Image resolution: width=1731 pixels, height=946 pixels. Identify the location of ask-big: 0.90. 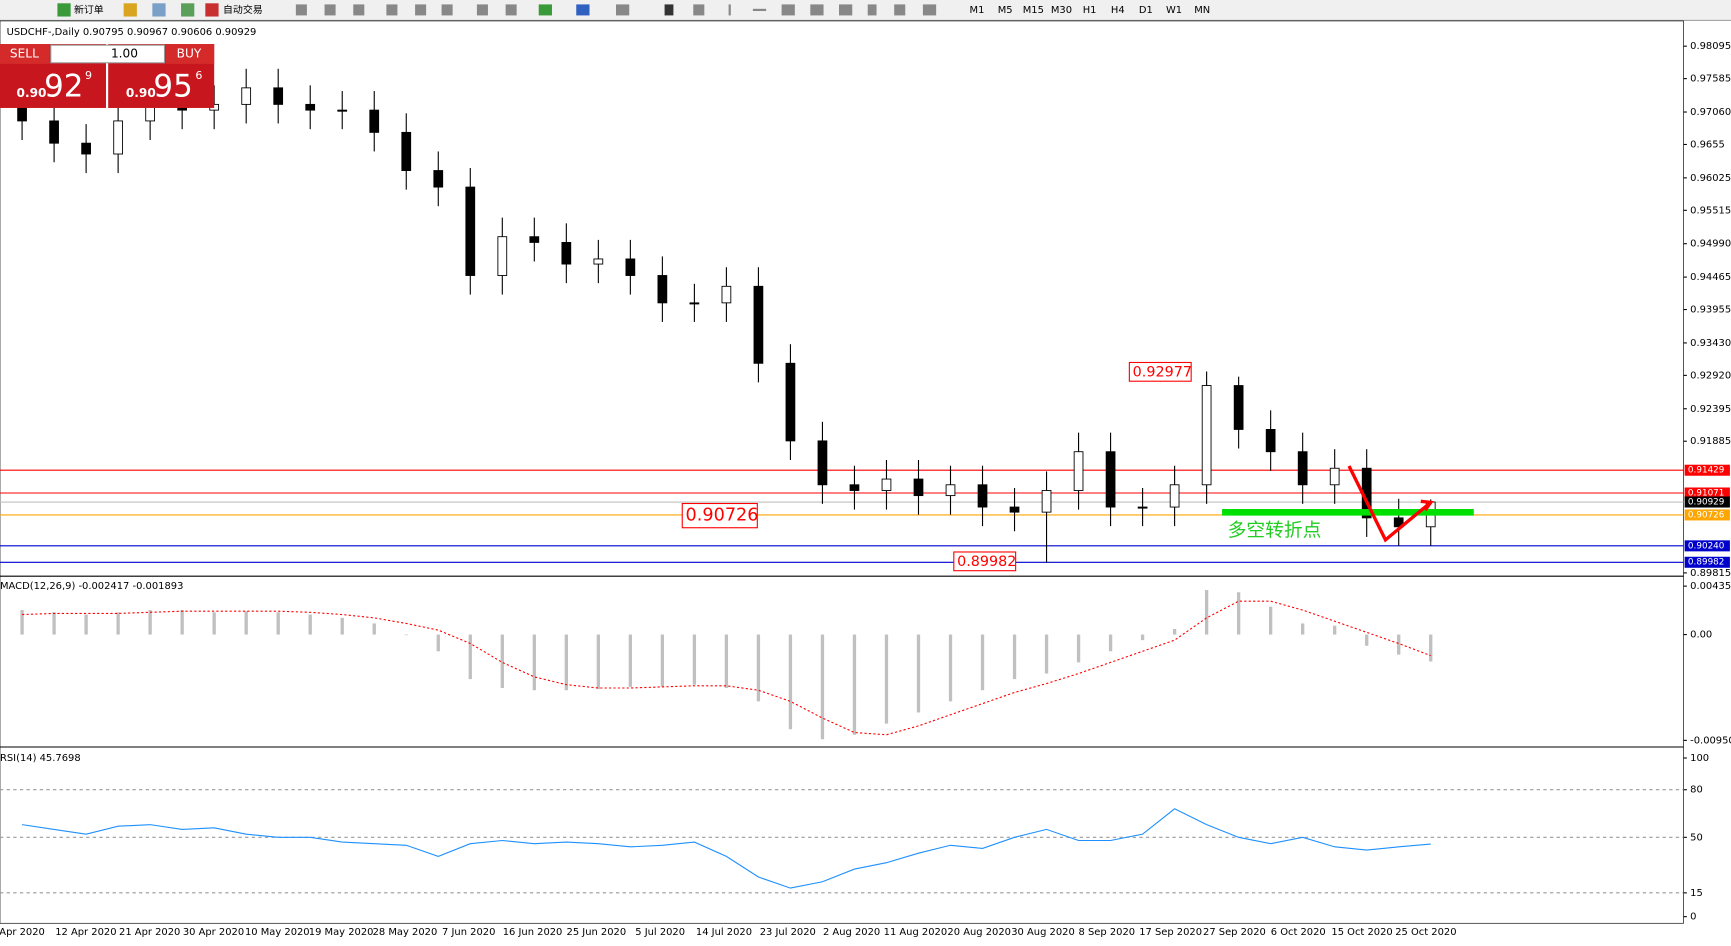
(141, 93).